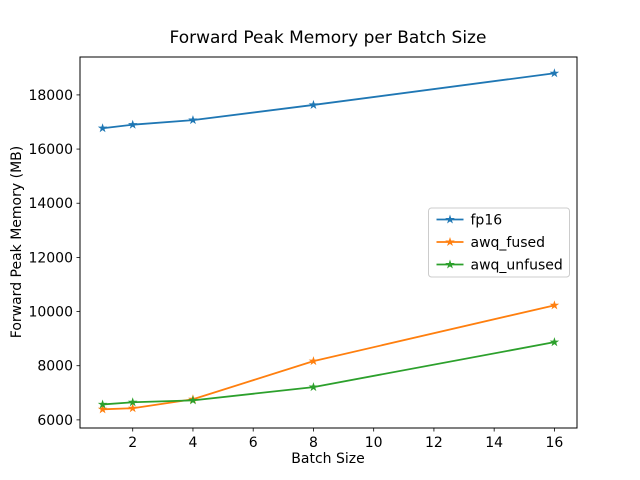  I want to click on y-tick-label: 16000, so click(50, 150).